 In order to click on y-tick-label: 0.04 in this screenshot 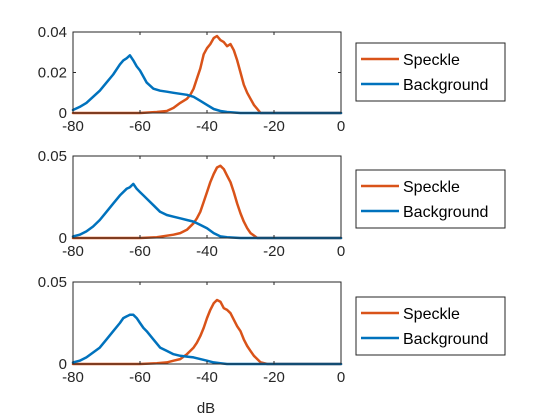, I will do `click(52, 32)`.